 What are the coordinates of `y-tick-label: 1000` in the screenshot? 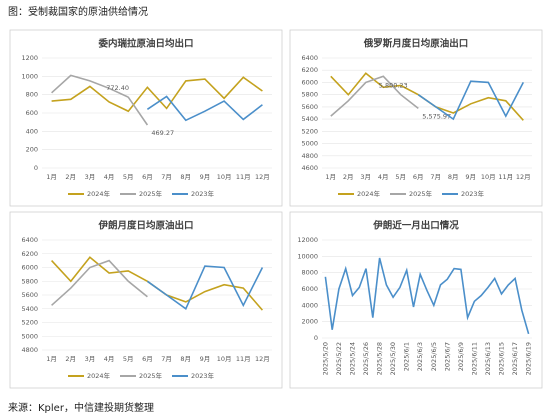 It's located at (29, 76).